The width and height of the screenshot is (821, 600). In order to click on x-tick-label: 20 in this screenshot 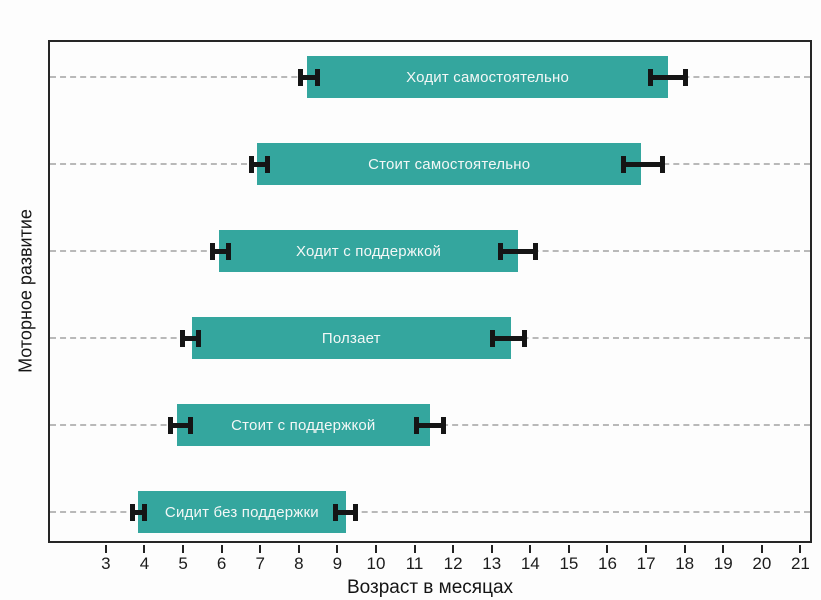, I will do `click(762, 563)`.